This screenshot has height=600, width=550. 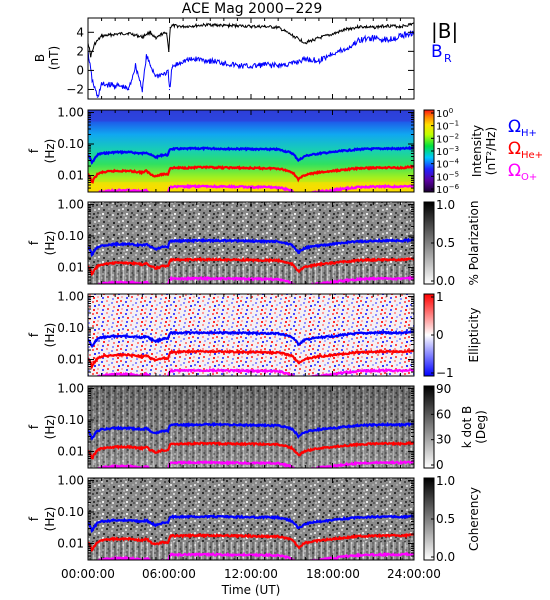 I want to click on panel-ellipticity, so click(x=251, y=335).